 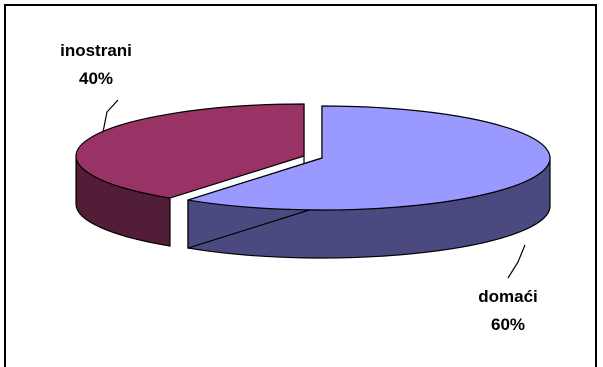 What do you see at coordinates (508, 324) in the screenshot?
I see `value-label-domaci: 60%` at bounding box center [508, 324].